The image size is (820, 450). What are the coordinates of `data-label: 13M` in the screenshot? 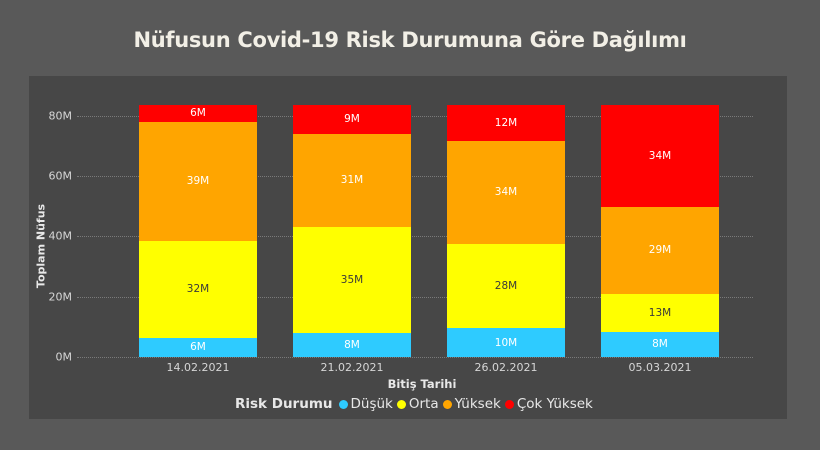 It's located at (660, 312).